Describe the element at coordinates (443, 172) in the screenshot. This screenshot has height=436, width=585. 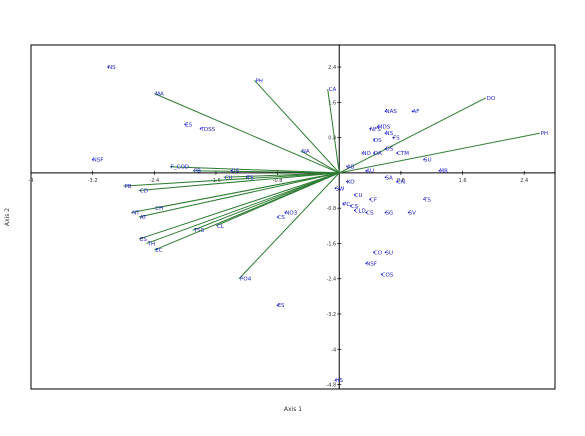
I see `point-label: MR` at that location.